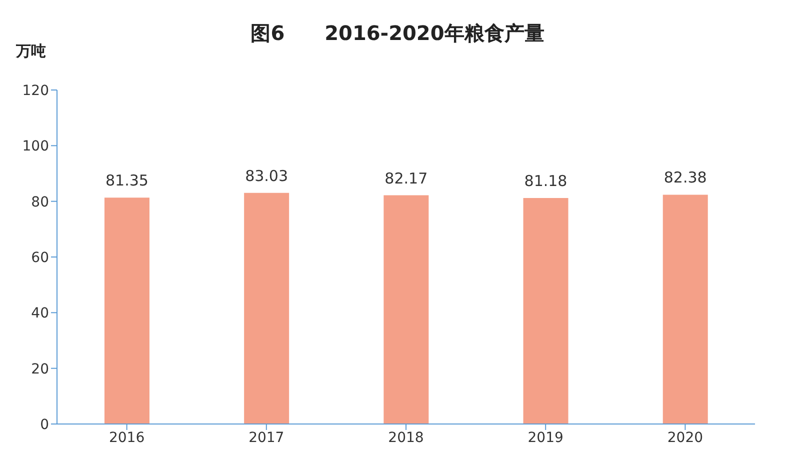  Describe the element at coordinates (44, 424) in the screenshot. I see `y-tick-label: 0` at that location.